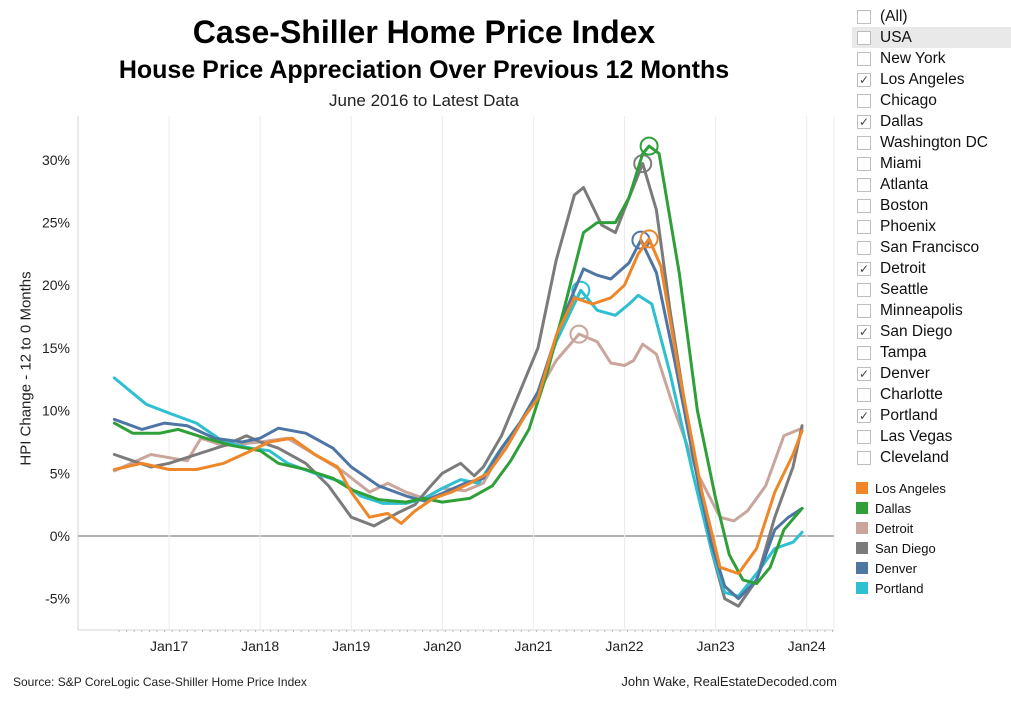  I want to click on filter-item: Charlotte, so click(931, 394).